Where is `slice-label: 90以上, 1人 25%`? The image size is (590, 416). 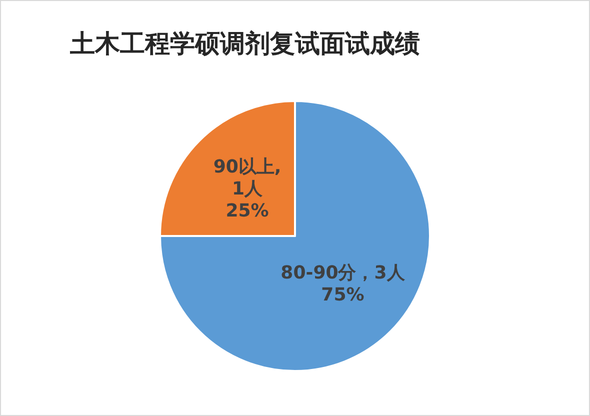
slice-label: 90以上, 1人 25% is located at coordinates (247, 189).